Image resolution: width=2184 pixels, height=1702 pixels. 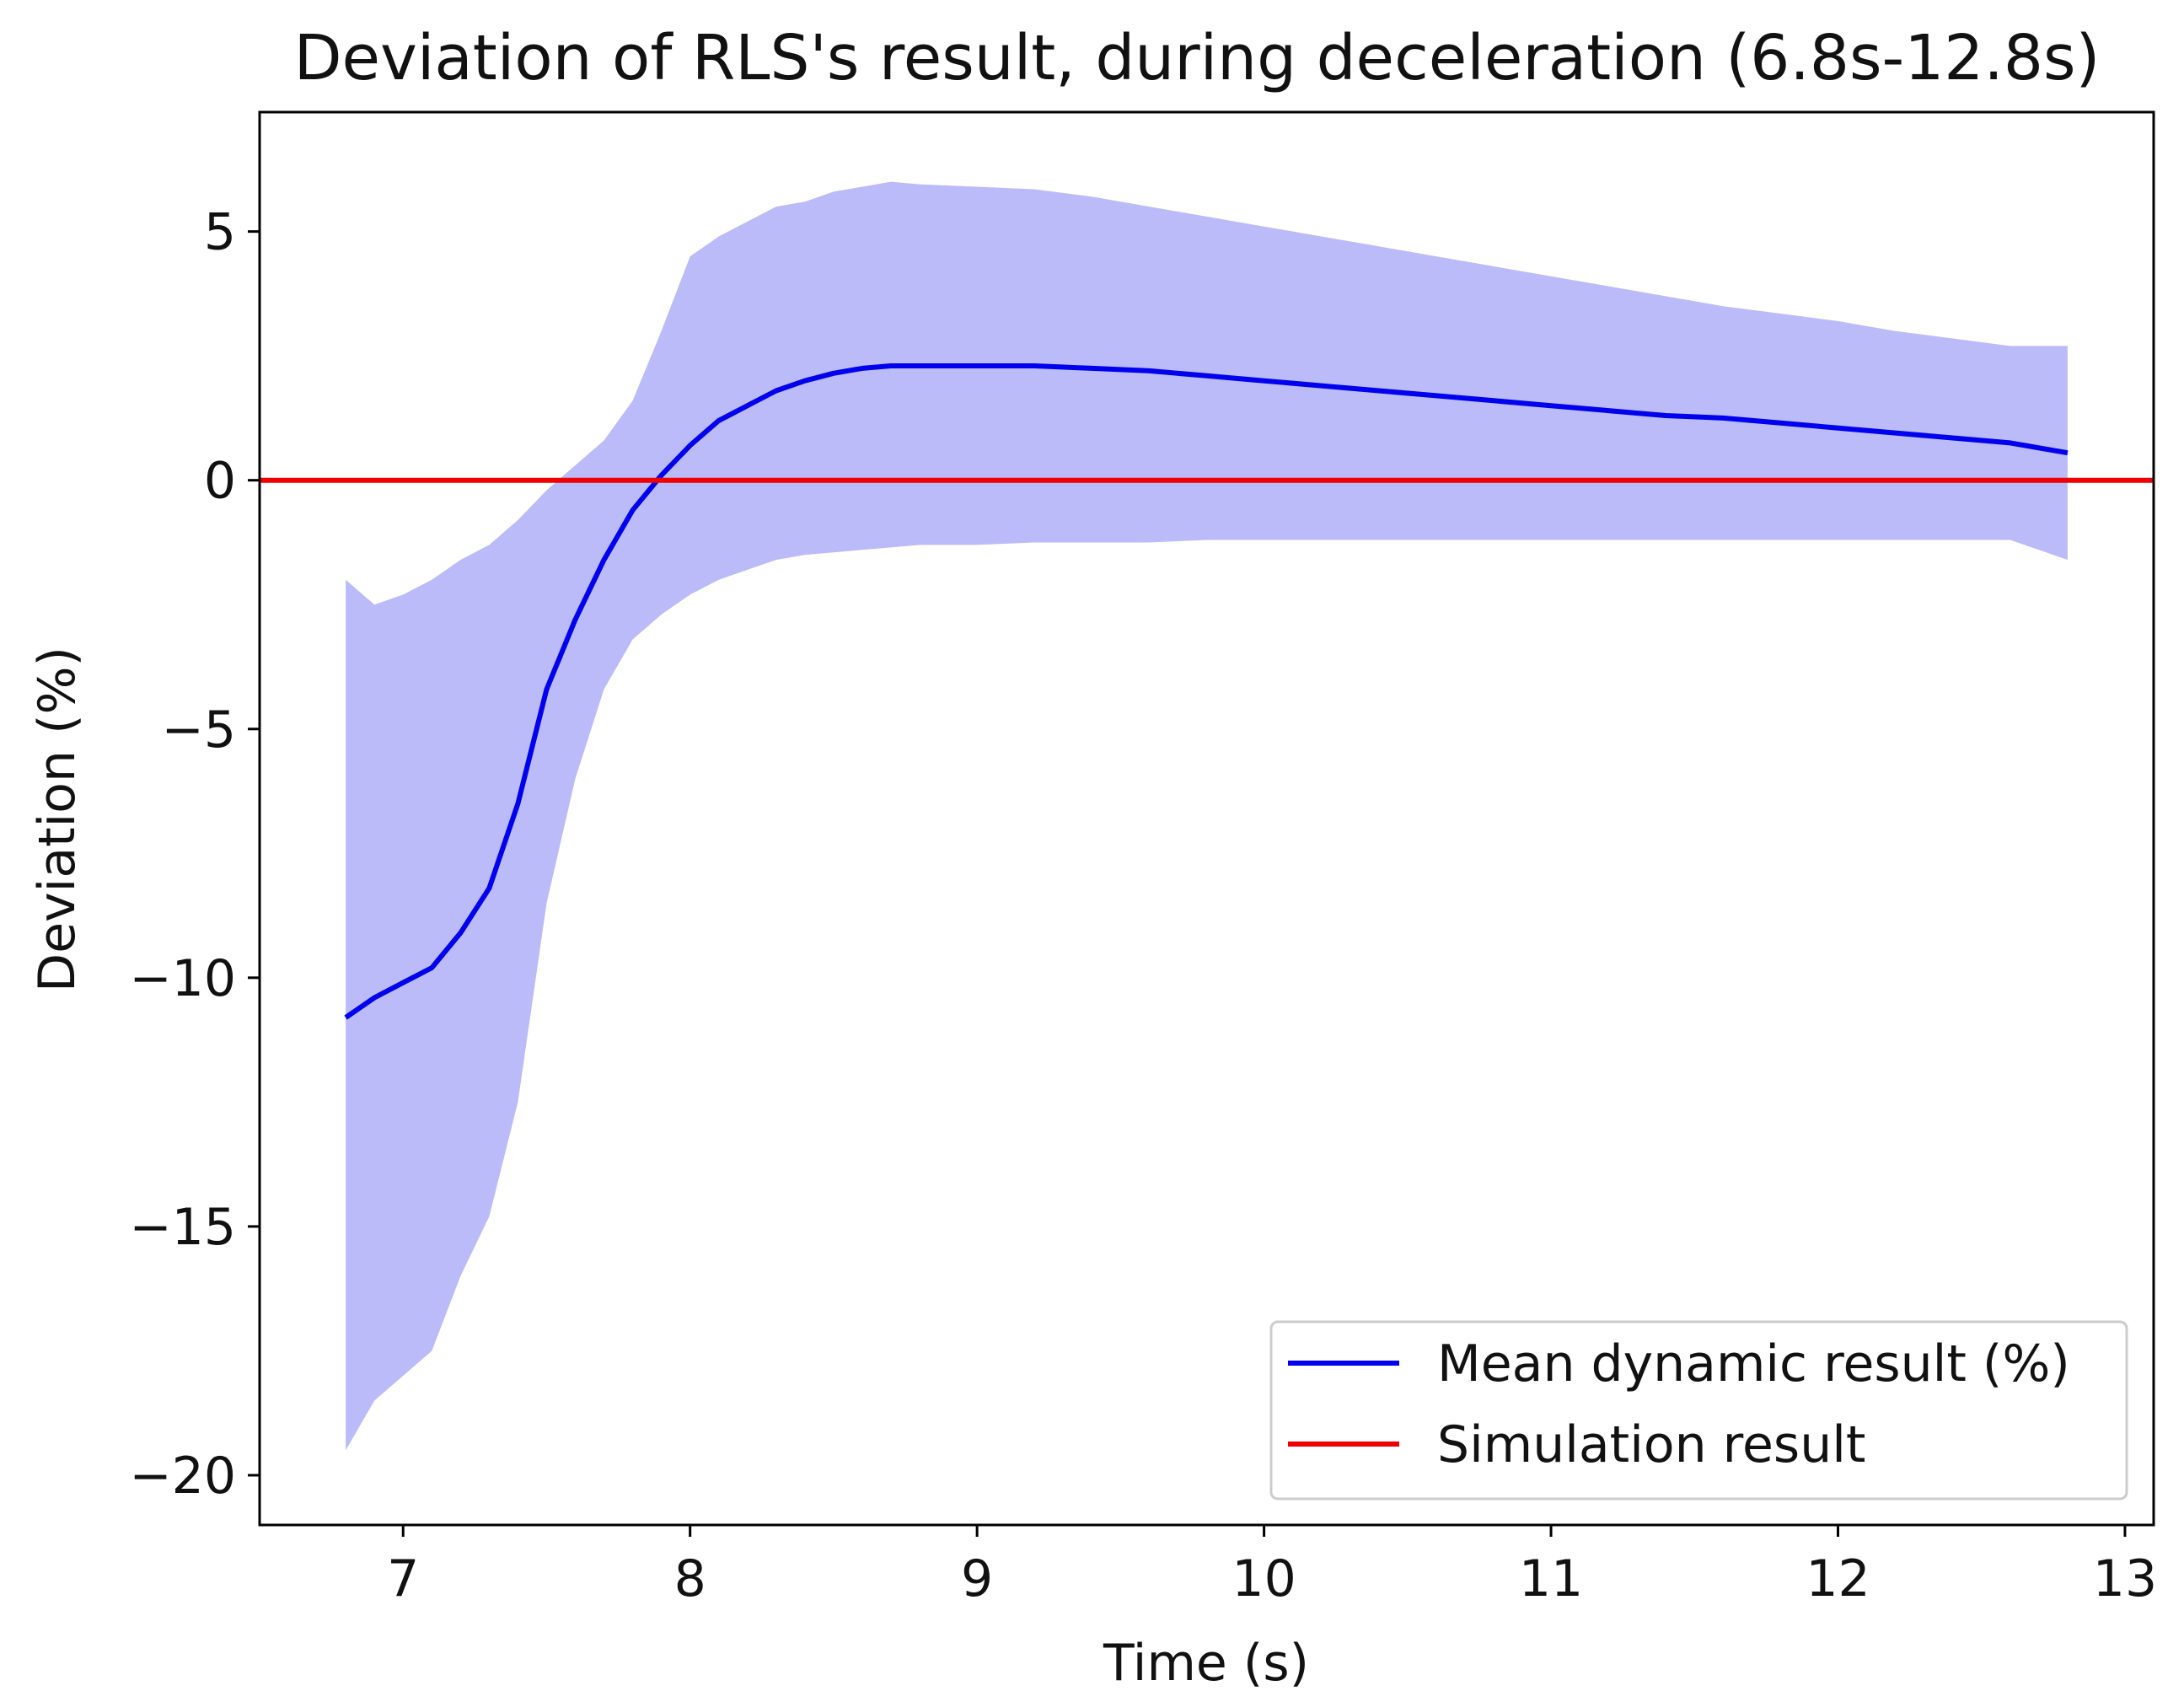 What do you see at coordinates (1754, 1363) in the screenshot?
I see `legend-label-mean-dynamic-result: Mean dynamic result (%)` at bounding box center [1754, 1363].